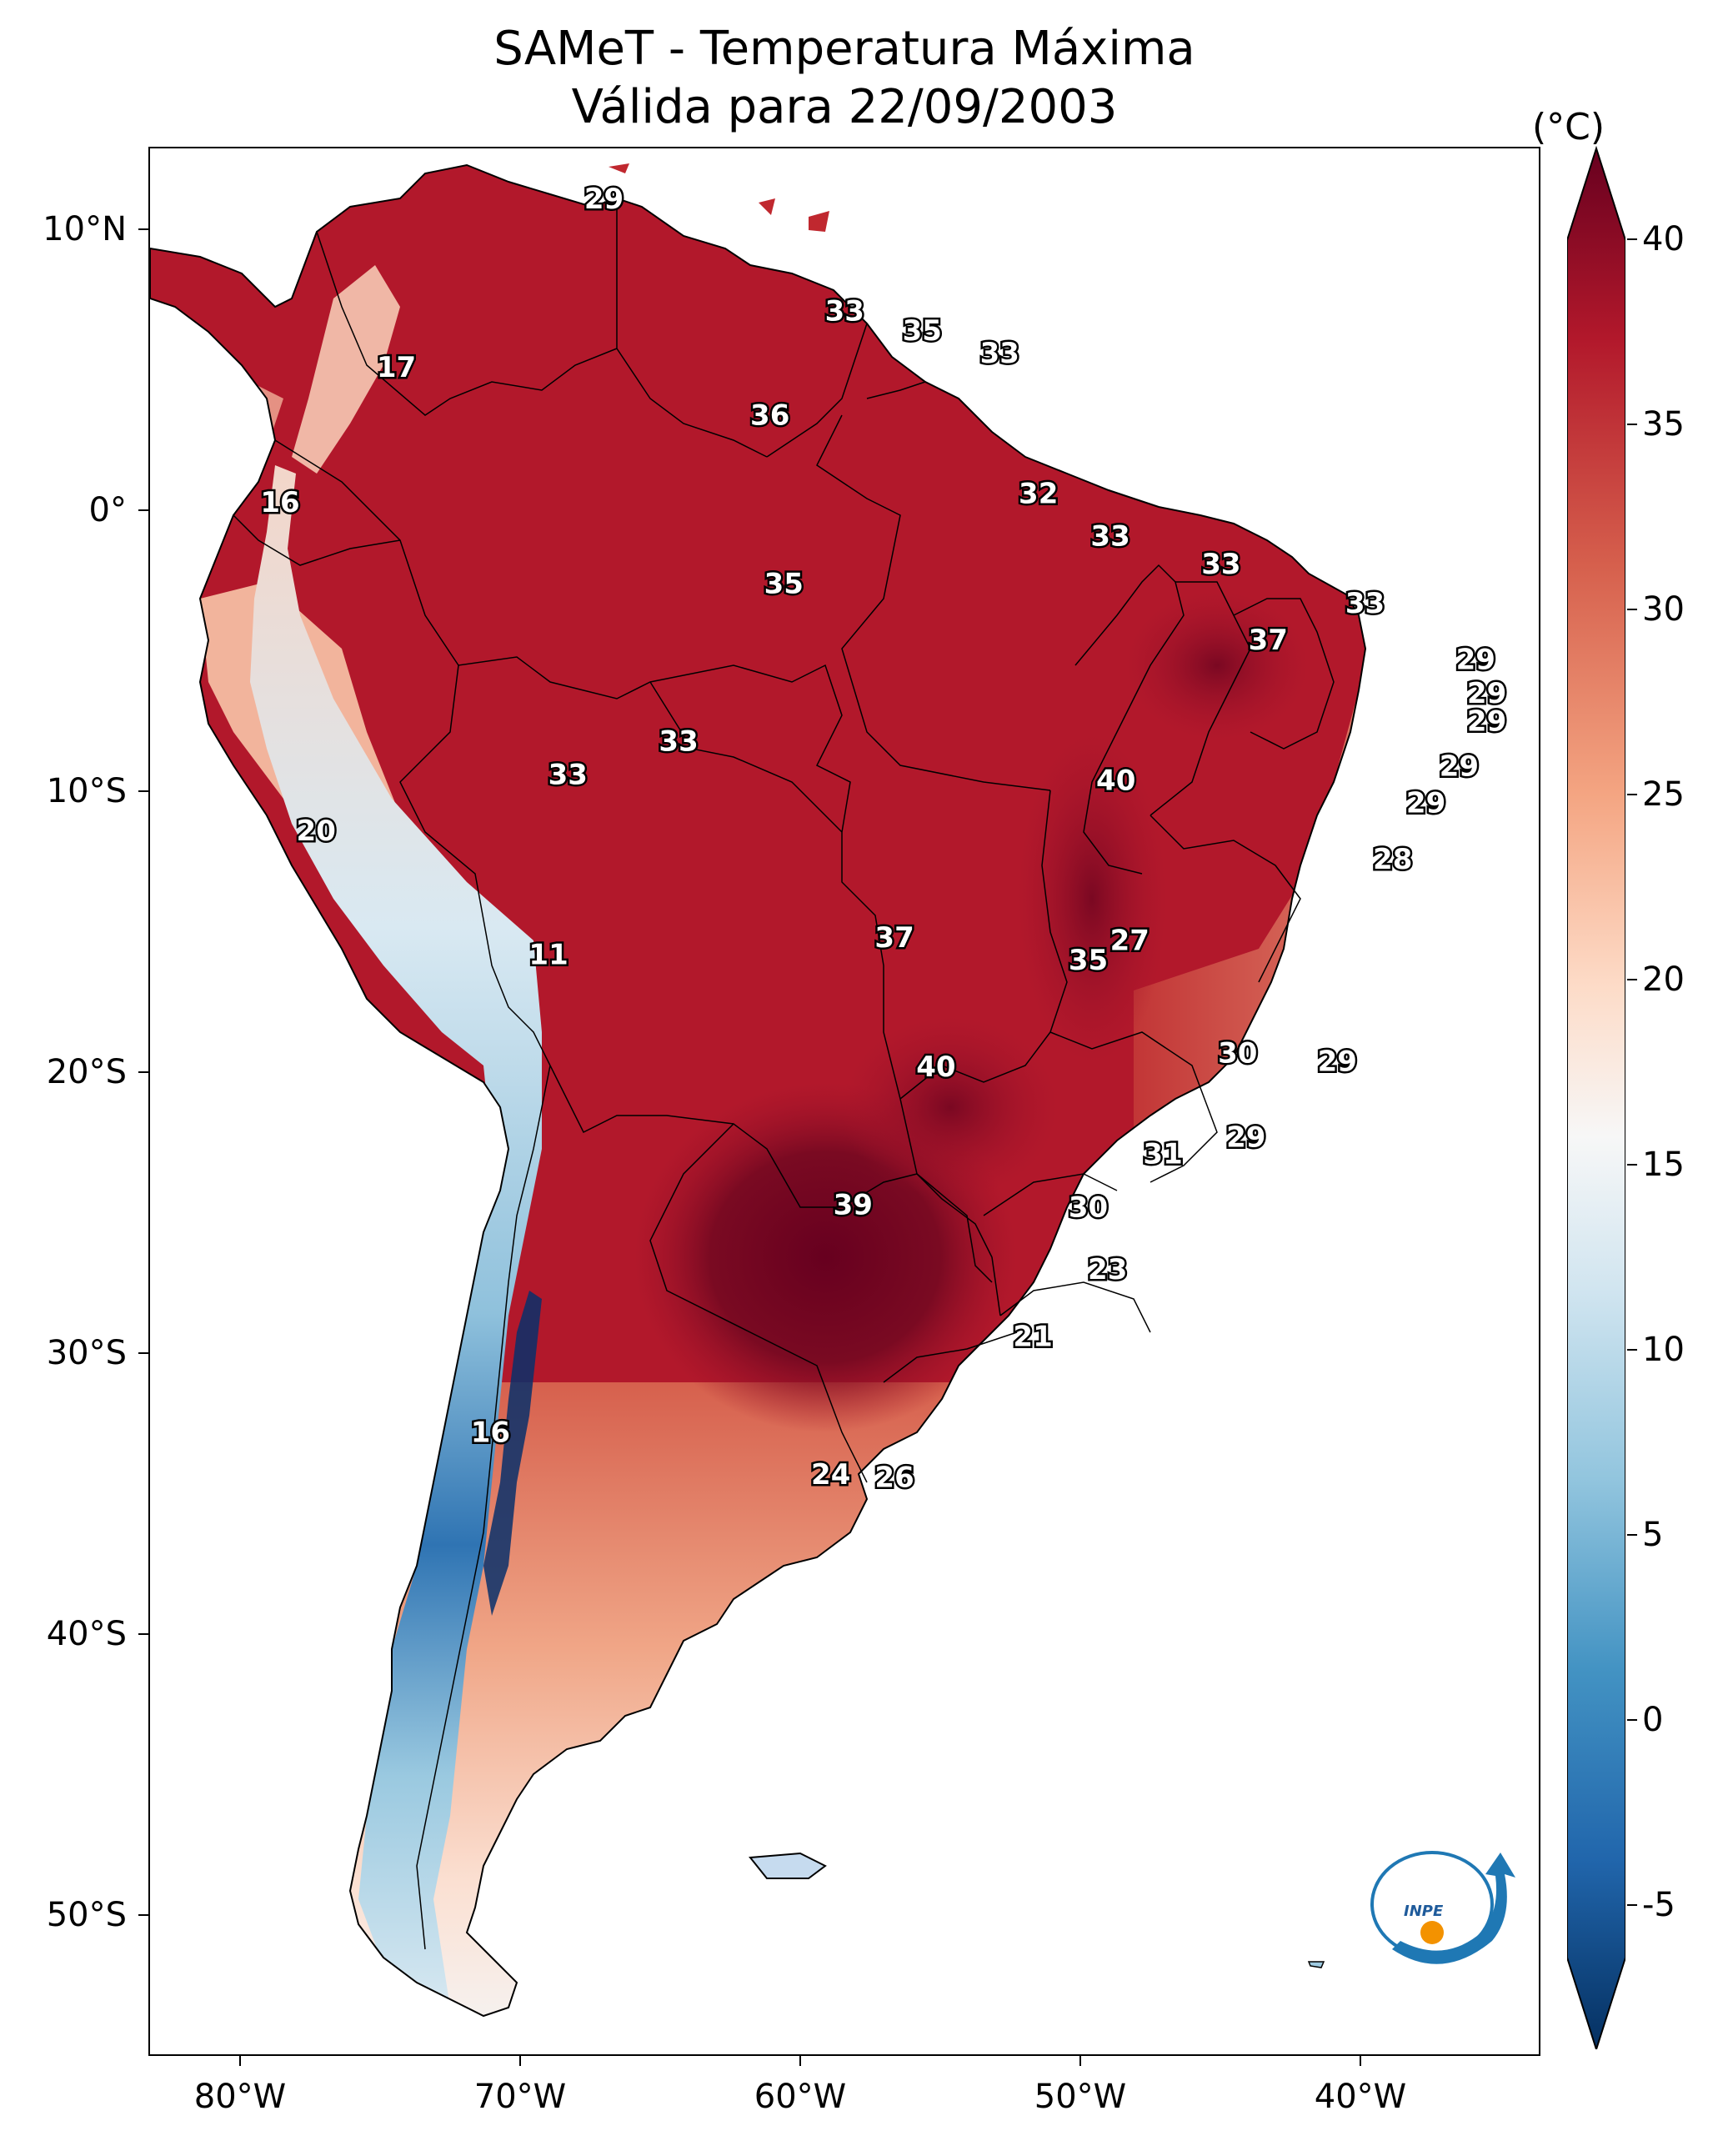 The width and height of the screenshot is (1723, 2156). I want to click on border-sao-paulo-minas, so click(1133, 1107).